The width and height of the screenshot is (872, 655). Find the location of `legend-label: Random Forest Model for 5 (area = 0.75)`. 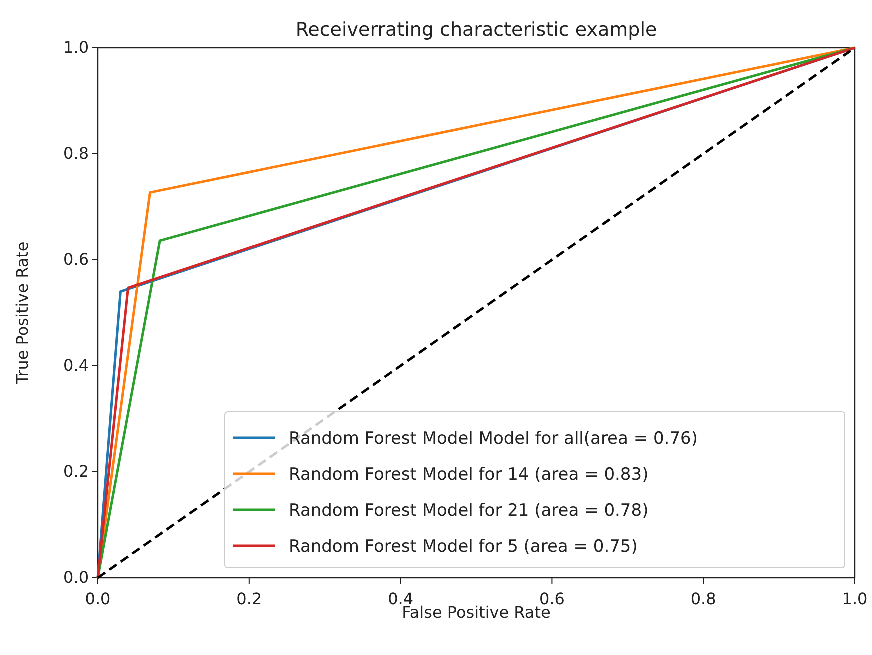

legend-label: Random Forest Model for 5 (area = 0.75) is located at coordinates (463, 546).